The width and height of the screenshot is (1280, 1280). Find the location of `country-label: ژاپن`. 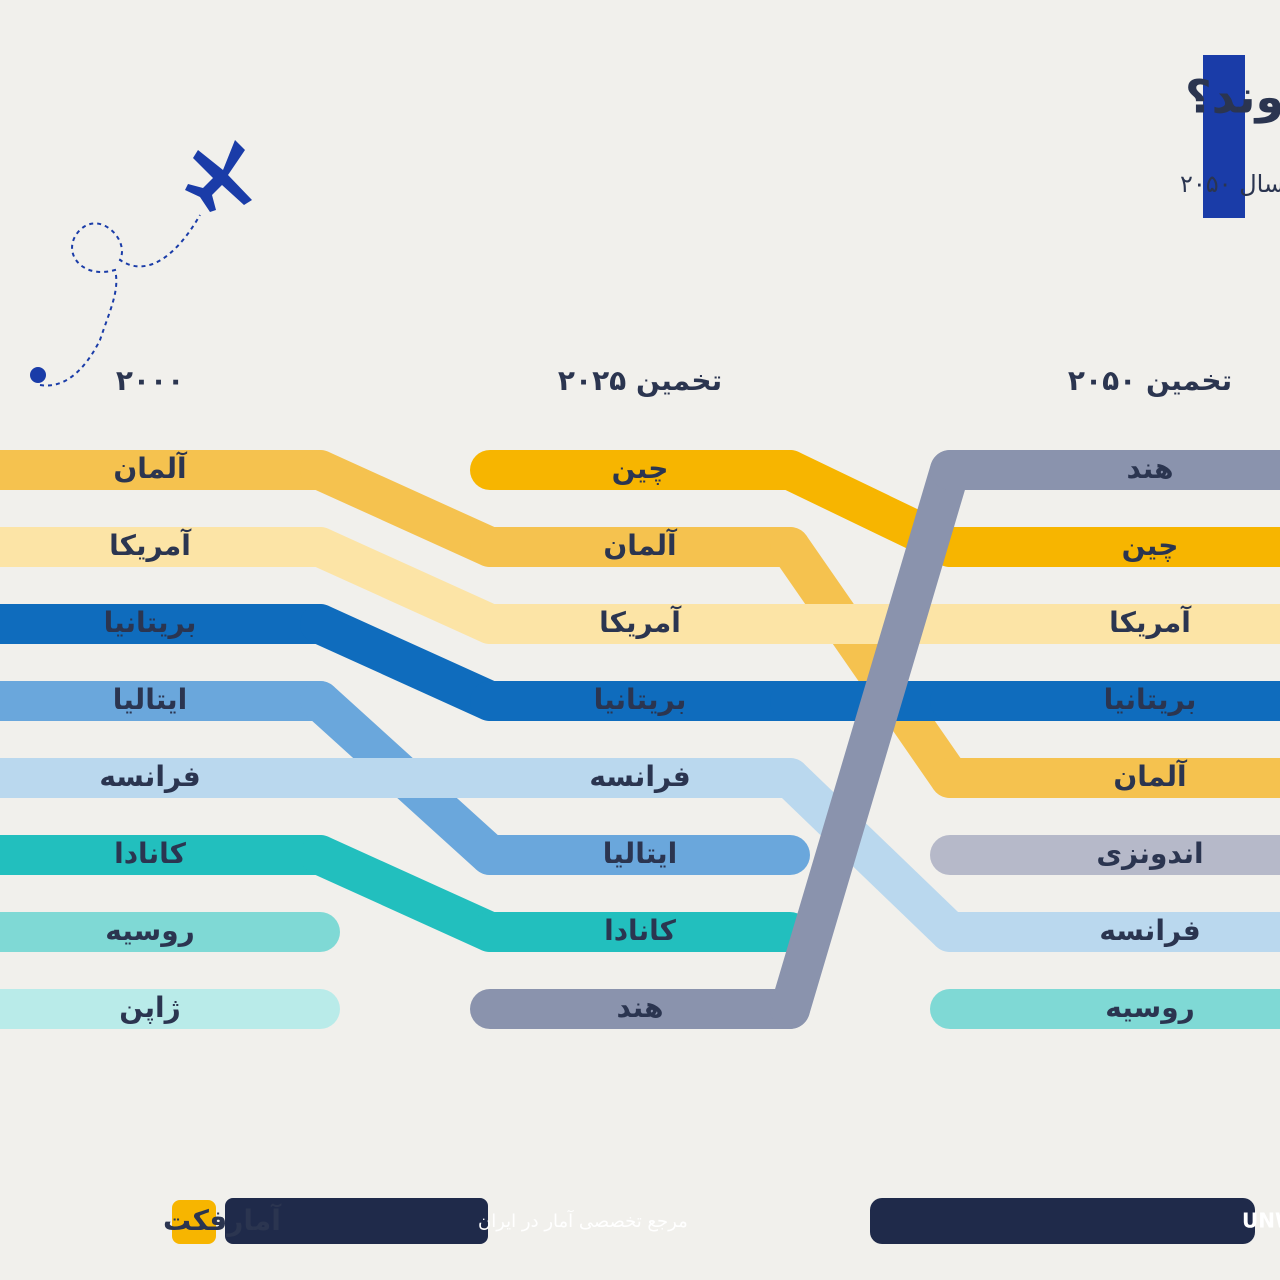

country-label: ژاپن is located at coordinates (149, 1007).